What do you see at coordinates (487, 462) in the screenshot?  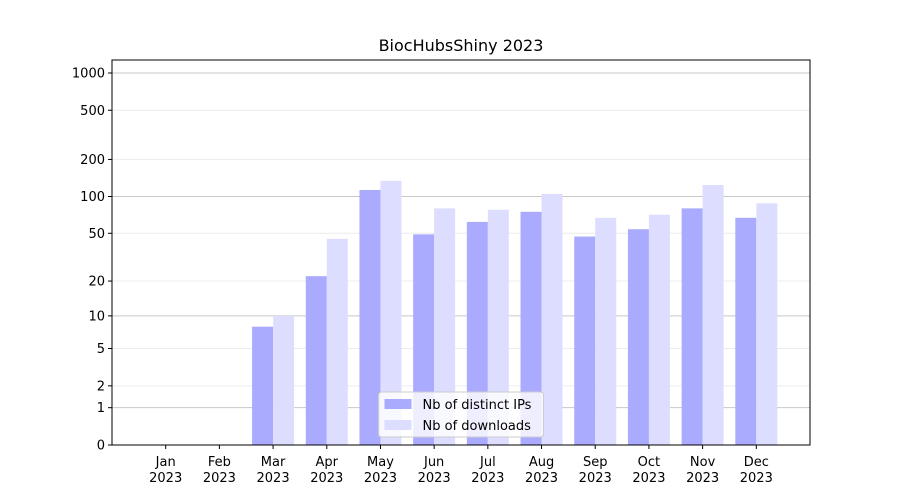 I see `x-tick-label: Jul` at bounding box center [487, 462].